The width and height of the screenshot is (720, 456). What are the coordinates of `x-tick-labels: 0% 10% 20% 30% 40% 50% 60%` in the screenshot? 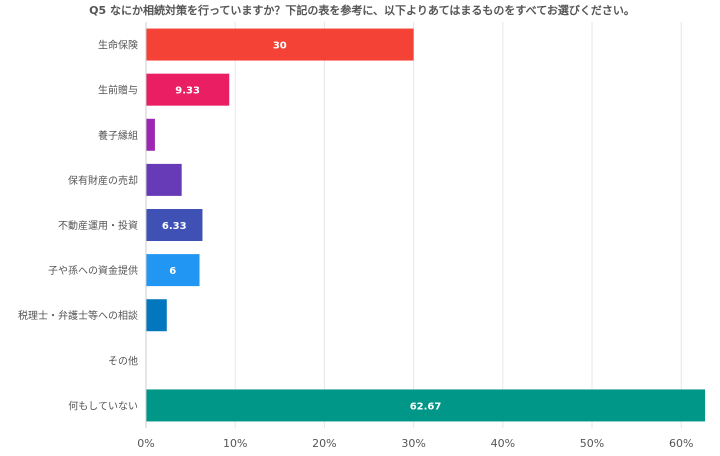 It's located at (415, 443).